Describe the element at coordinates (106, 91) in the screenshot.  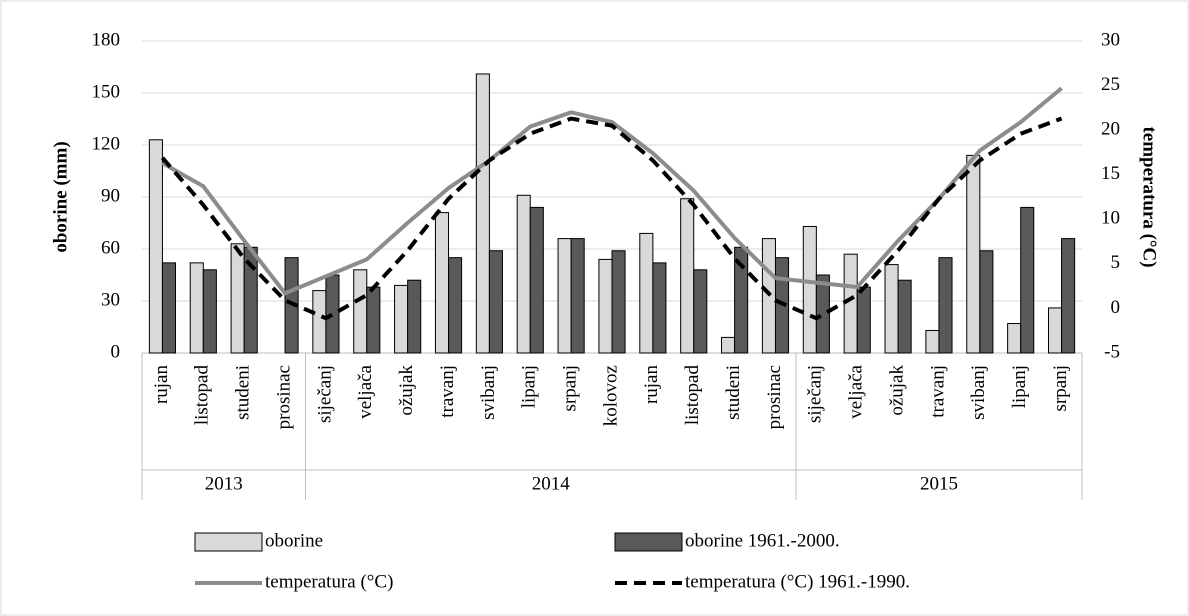
I see `y-tick-label: 150` at that location.